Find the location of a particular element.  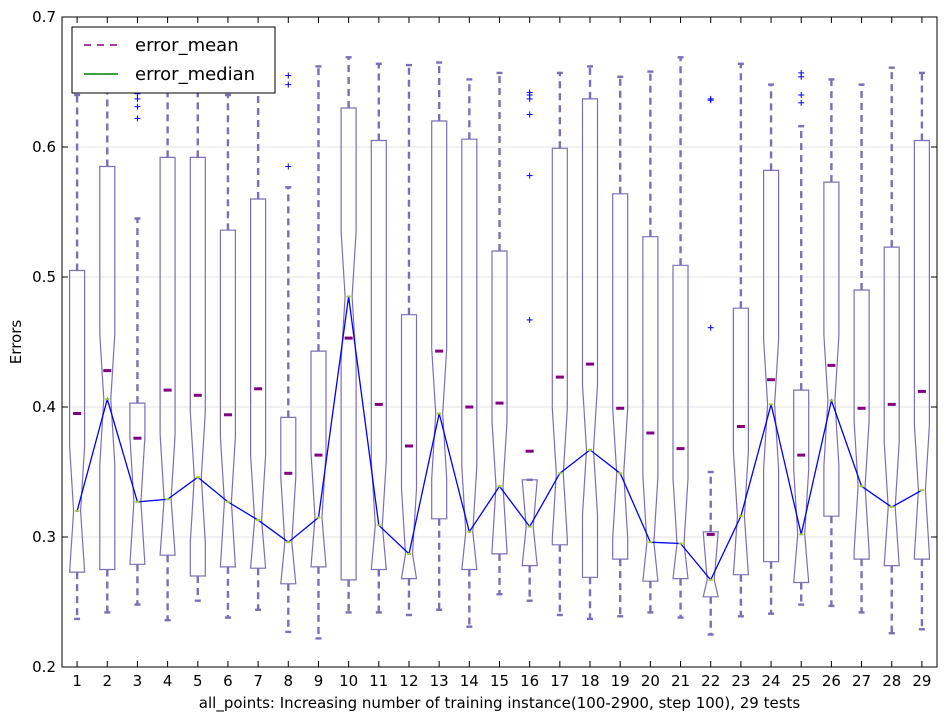

x-tick-label: 29 is located at coordinates (921, 681).